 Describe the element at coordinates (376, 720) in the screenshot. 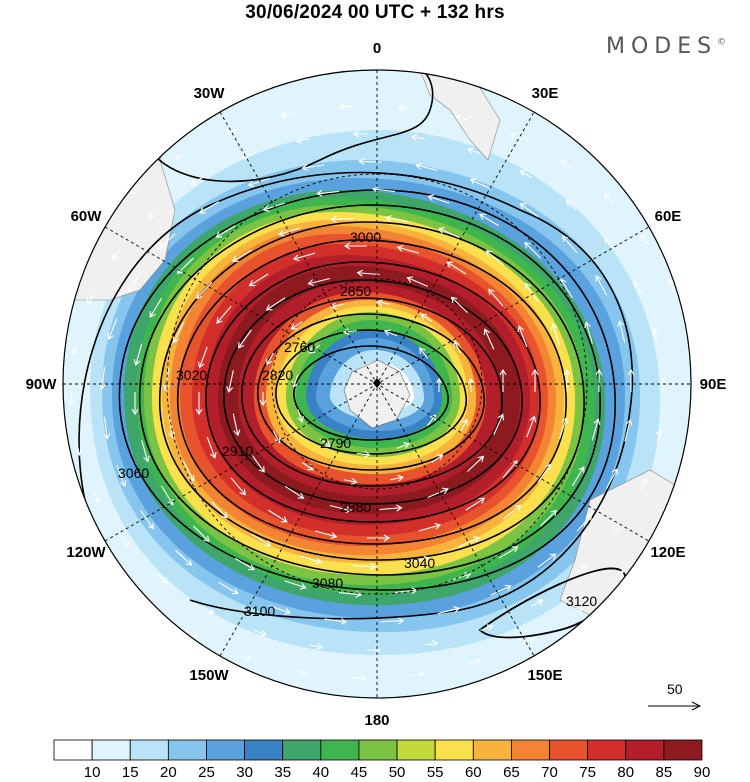

I see `longitude-label: 180` at that location.